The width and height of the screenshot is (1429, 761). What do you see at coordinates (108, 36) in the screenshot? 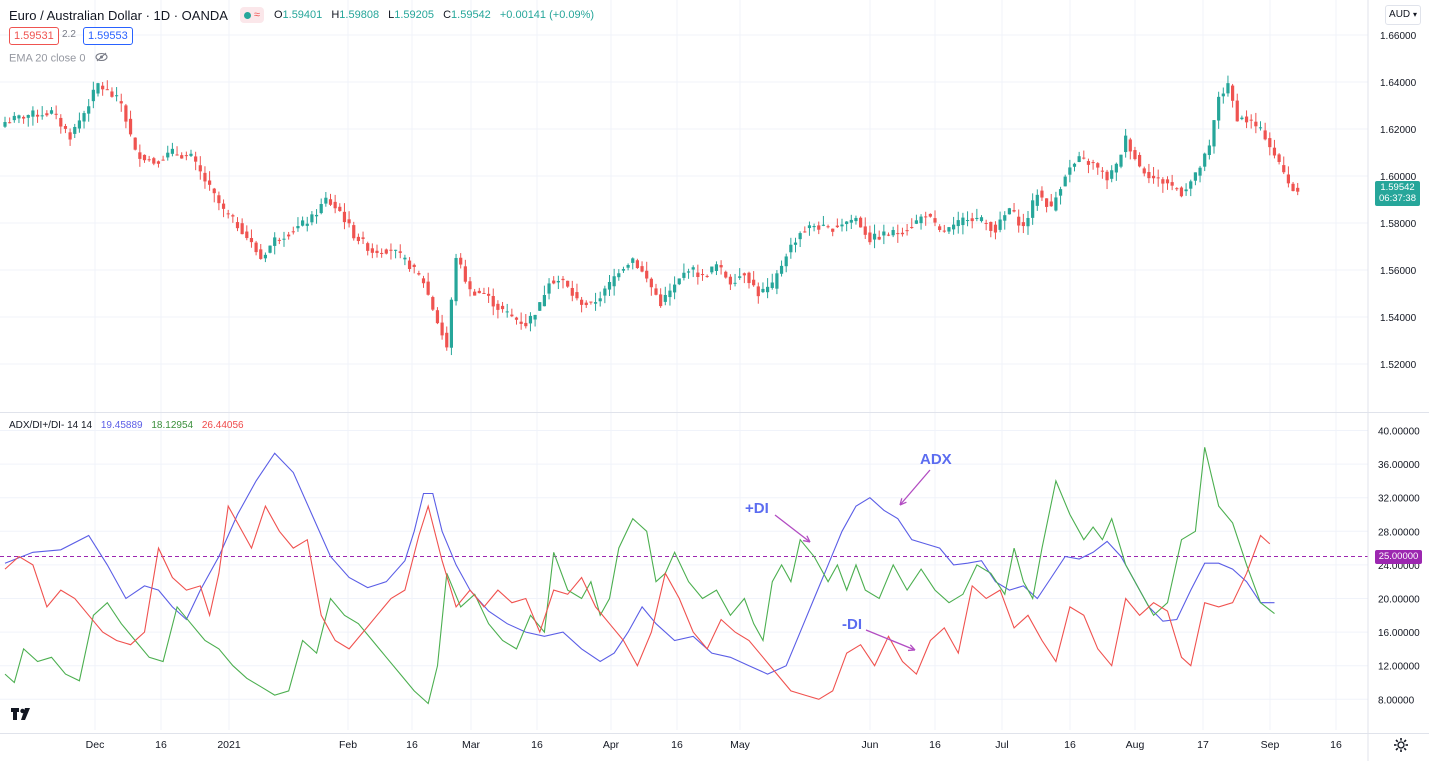
I see `buy-button: 1.59553` at bounding box center [108, 36].